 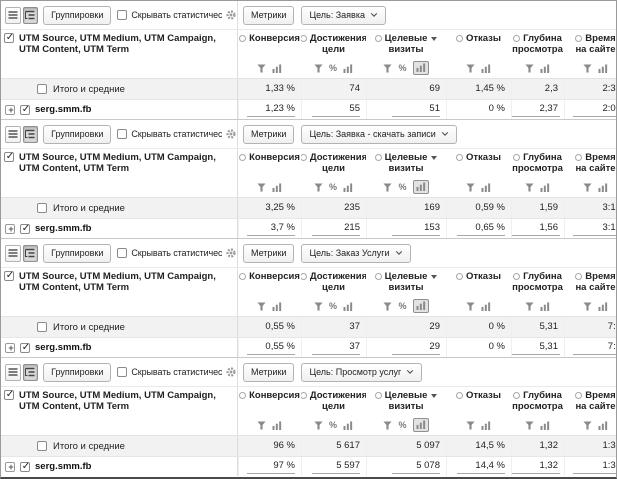 I want to click on goal-dropdown: Цель: Заказ Услуги, so click(x=356, y=253).